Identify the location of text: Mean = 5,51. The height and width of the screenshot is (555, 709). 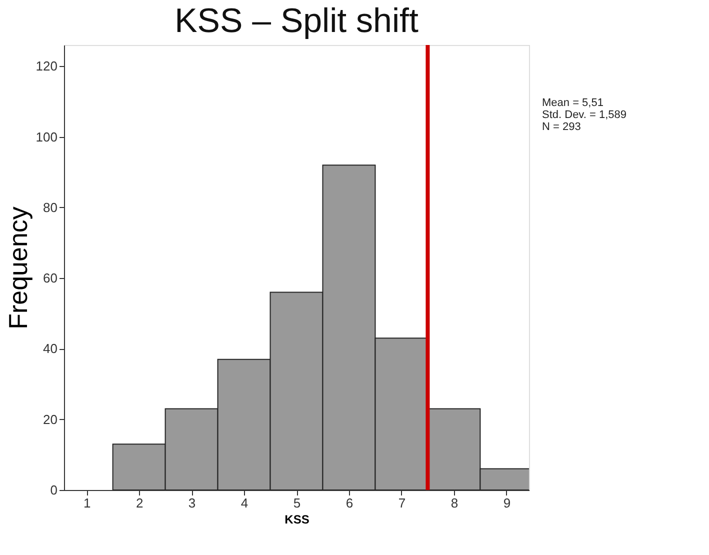
(573, 103).